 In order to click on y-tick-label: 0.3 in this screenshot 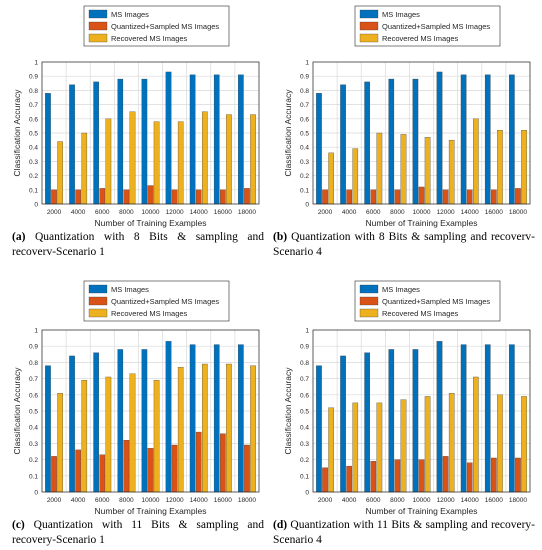, I will do `click(304, 162)`.